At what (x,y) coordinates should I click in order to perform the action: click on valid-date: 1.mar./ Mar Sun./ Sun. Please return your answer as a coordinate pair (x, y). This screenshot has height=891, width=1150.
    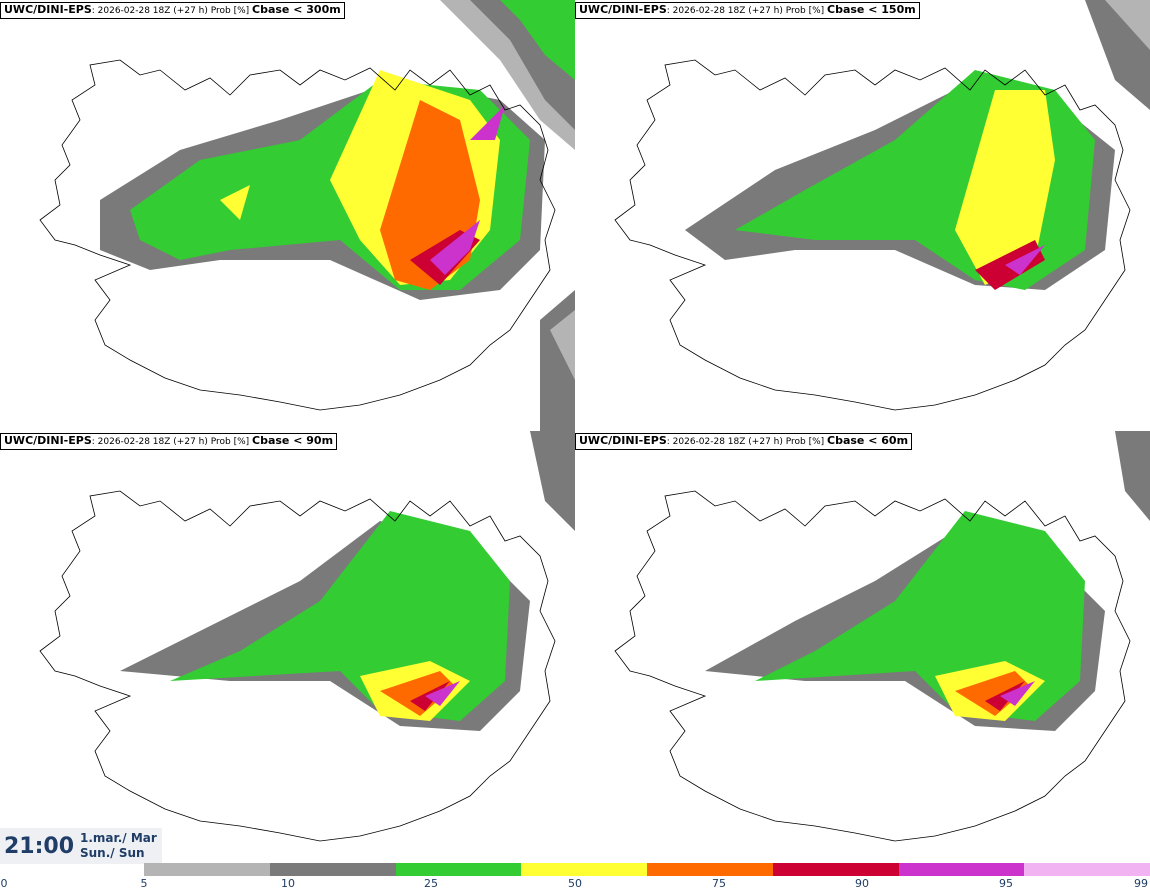
    Looking at the image, I should click on (118, 846).